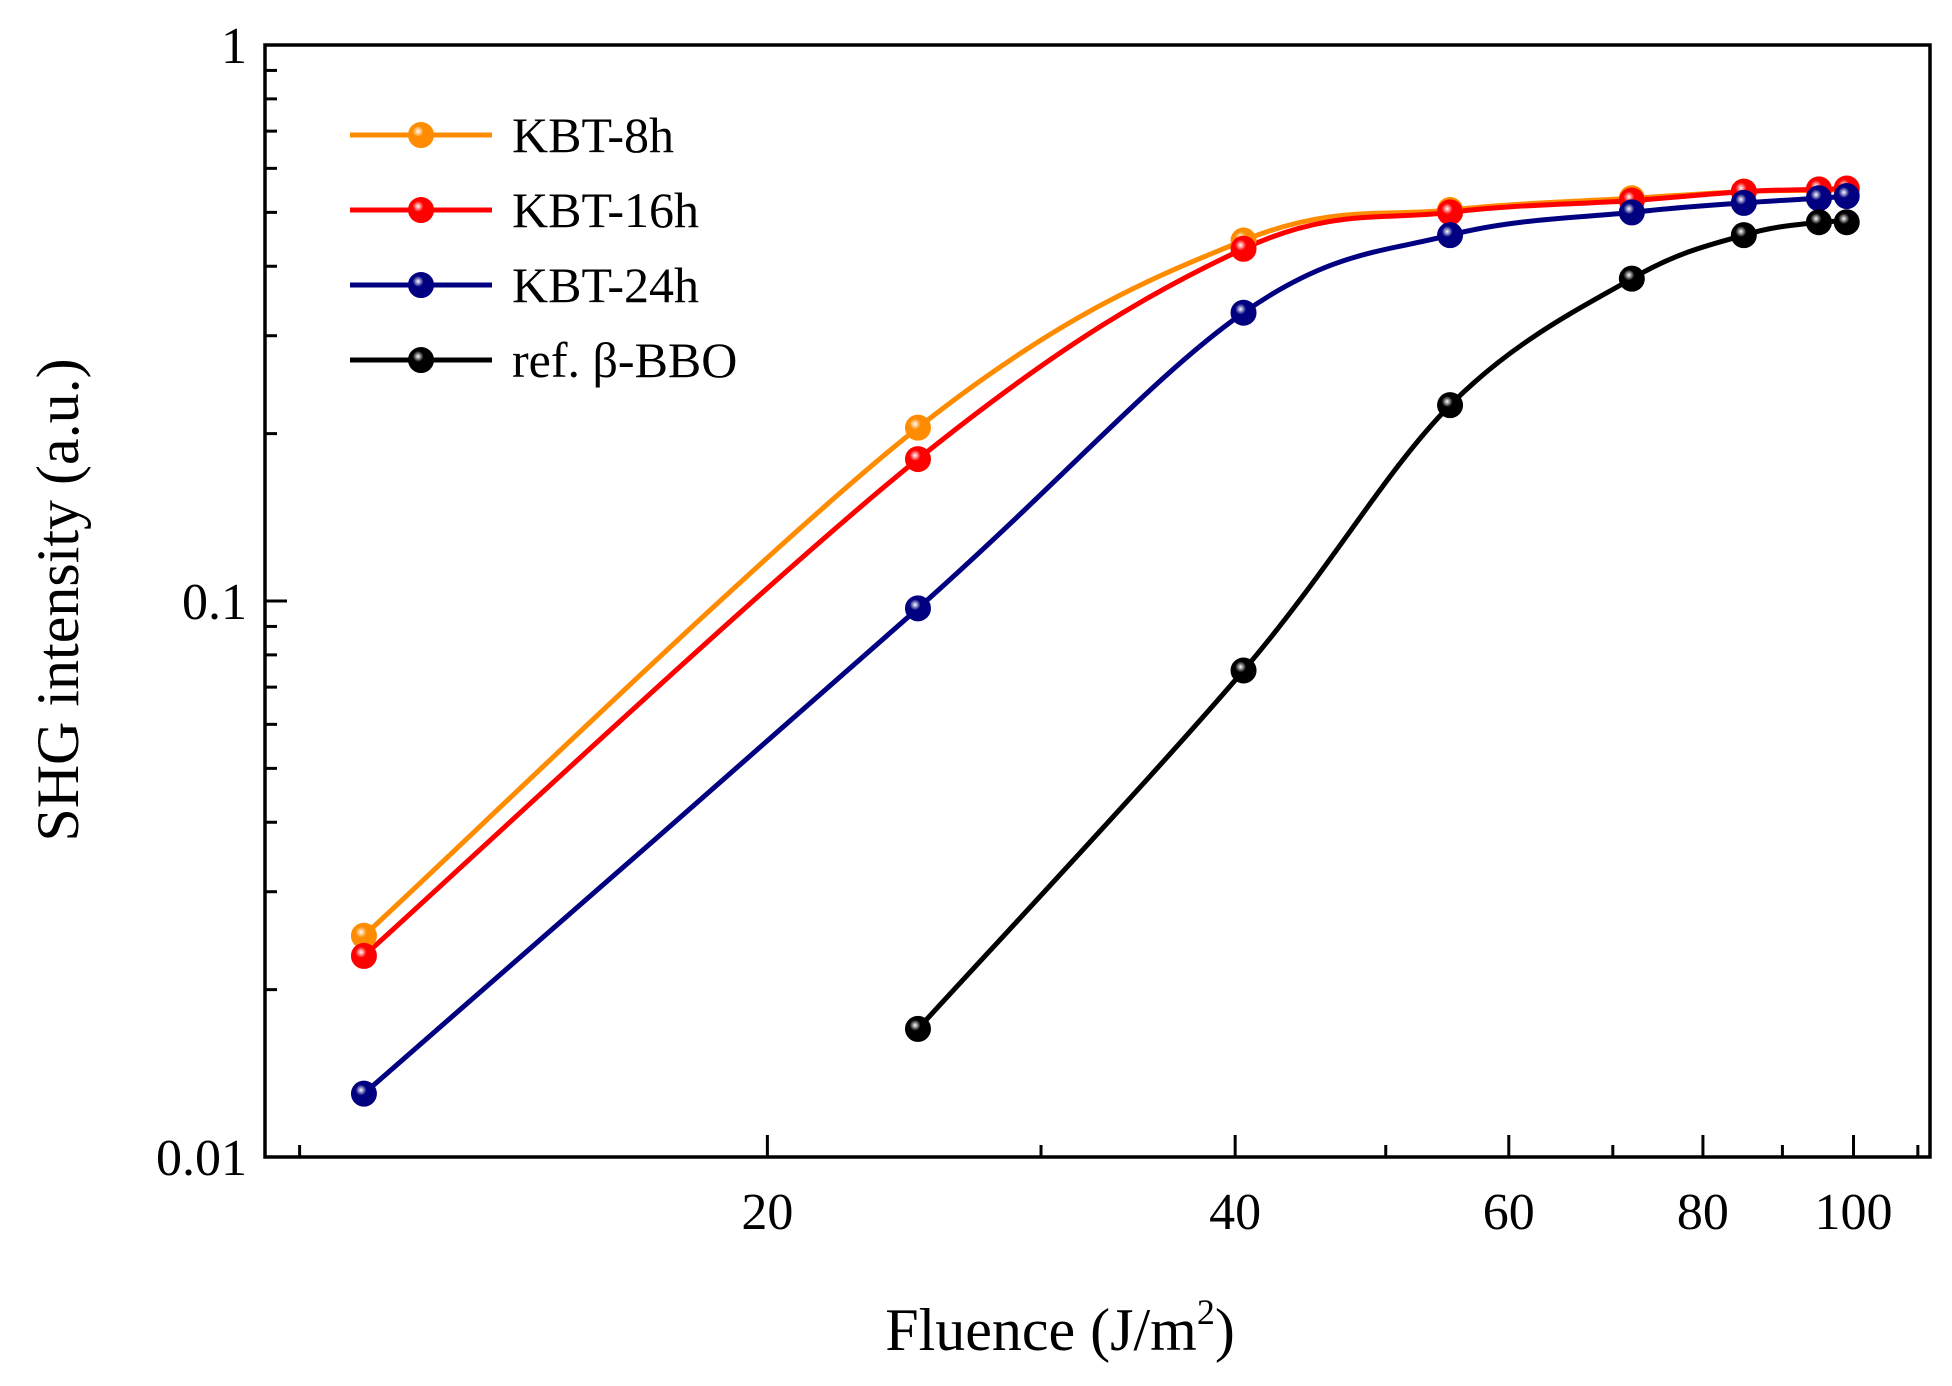  What do you see at coordinates (58, 599) in the screenshot?
I see `y-axis-title: SHG intensity (a.u.)` at bounding box center [58, 599].